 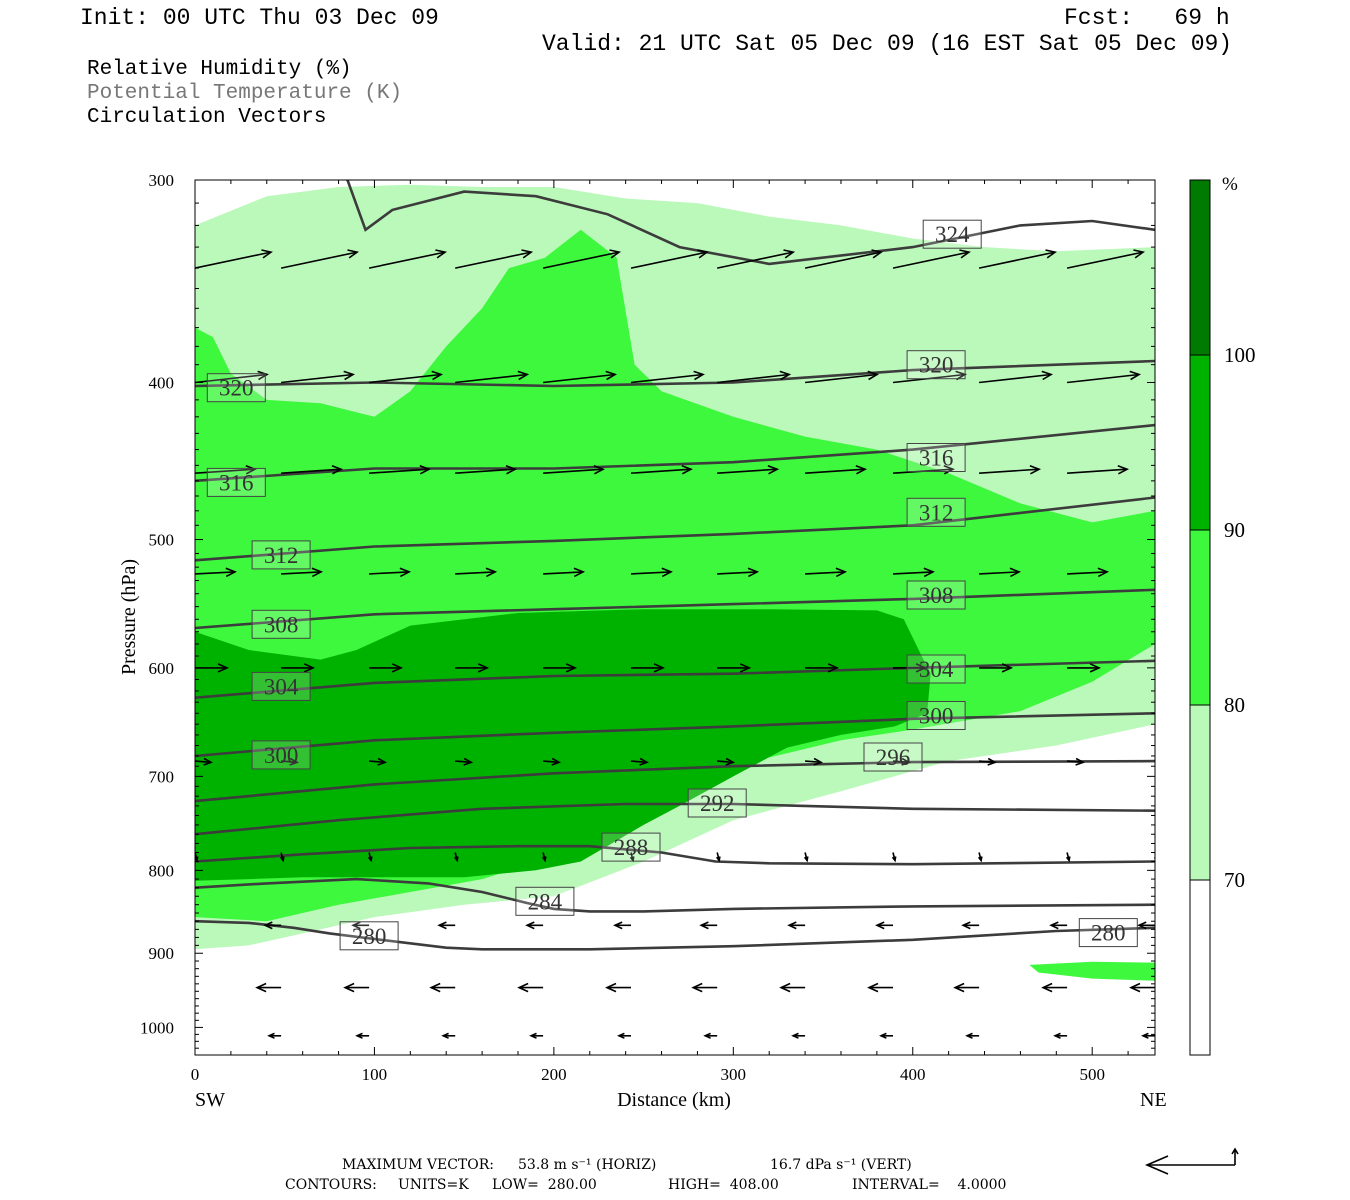 I want to click on contour-label-288: 288, so click(x=631, y=847).